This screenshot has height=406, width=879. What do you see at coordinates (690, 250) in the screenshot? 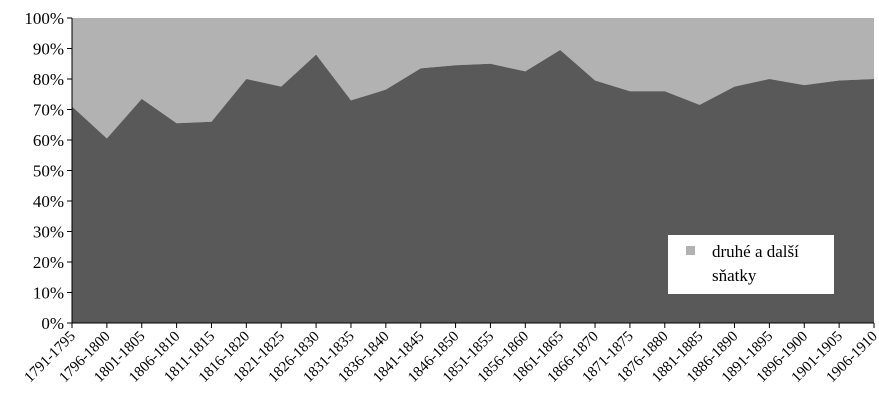
I see `legend-swatch` at bounding box center [690, 250].